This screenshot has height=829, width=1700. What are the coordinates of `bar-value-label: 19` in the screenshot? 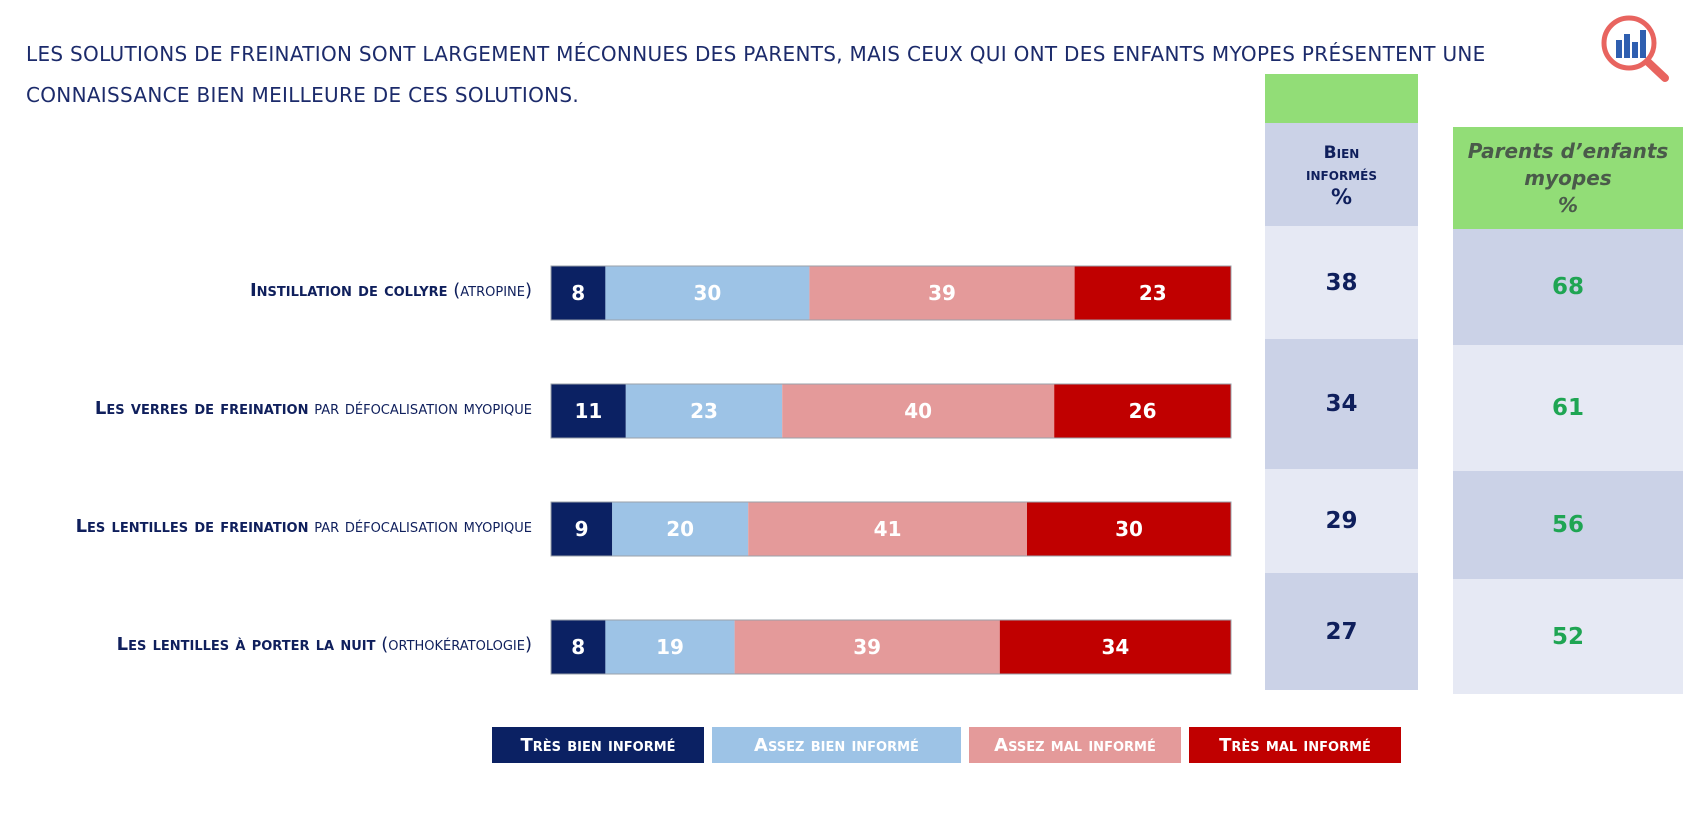 It's located at (670, 647).